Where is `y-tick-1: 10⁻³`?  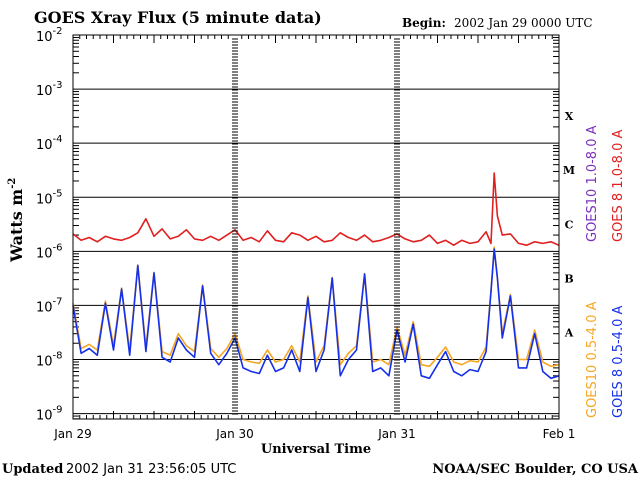 y-tick-1: 10⁻³ is located at coordinates (49, 89).